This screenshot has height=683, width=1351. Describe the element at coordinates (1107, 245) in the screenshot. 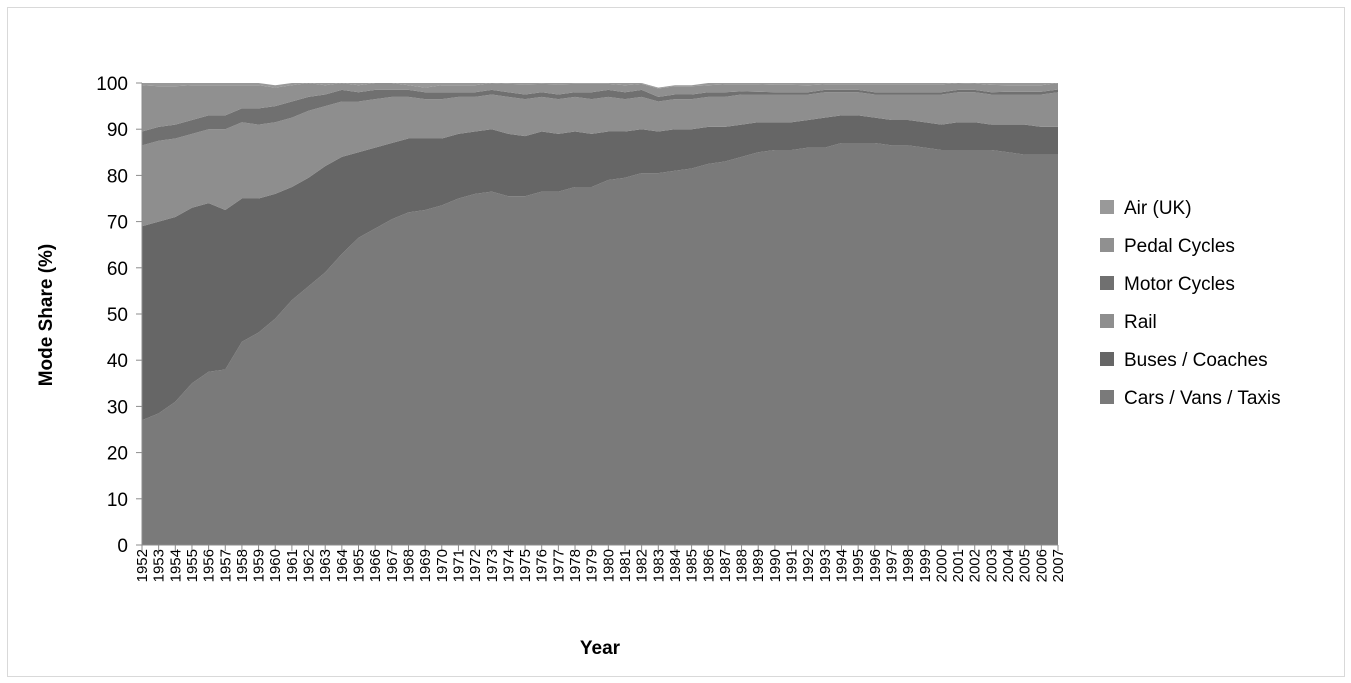

I see `legend-swatch-pedal-cycles` at that location.